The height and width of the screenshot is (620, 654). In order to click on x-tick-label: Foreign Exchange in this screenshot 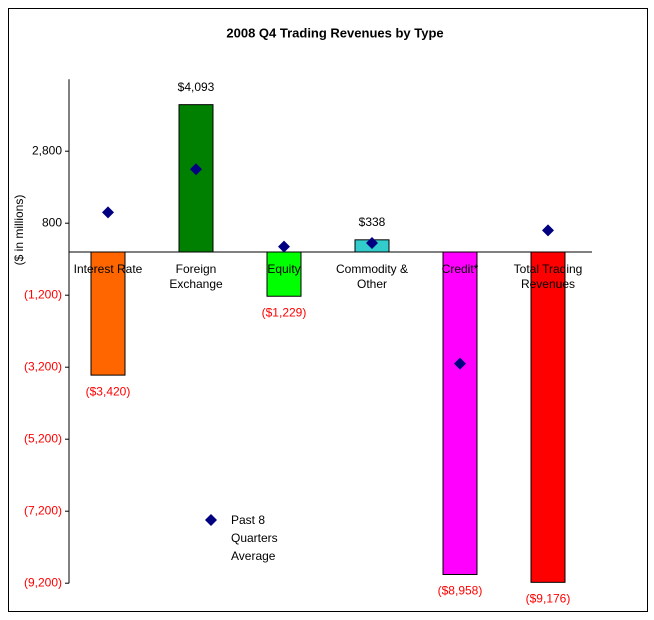, I will do `click(196, 276)`.